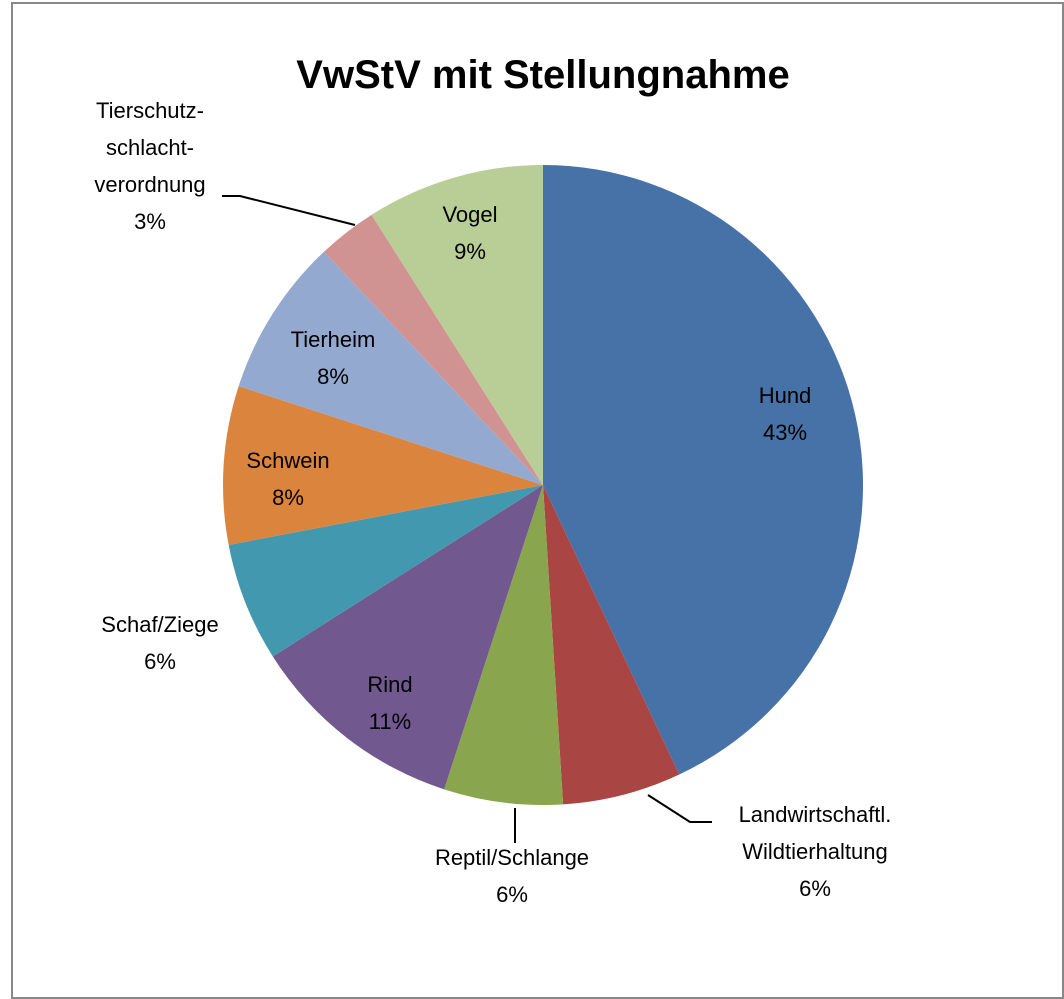 This screenshot has width=1064, height=999. I want to click on category-label: Reptil/Schlange, so click(512, 857).